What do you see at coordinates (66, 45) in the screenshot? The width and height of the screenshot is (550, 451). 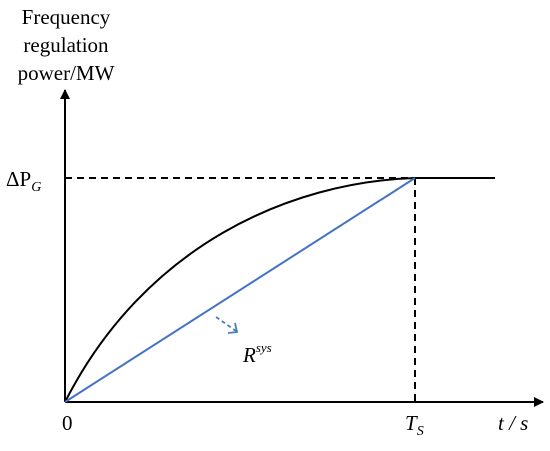 I see `y-axis-label: regulation` at bounding box center [66, 45].